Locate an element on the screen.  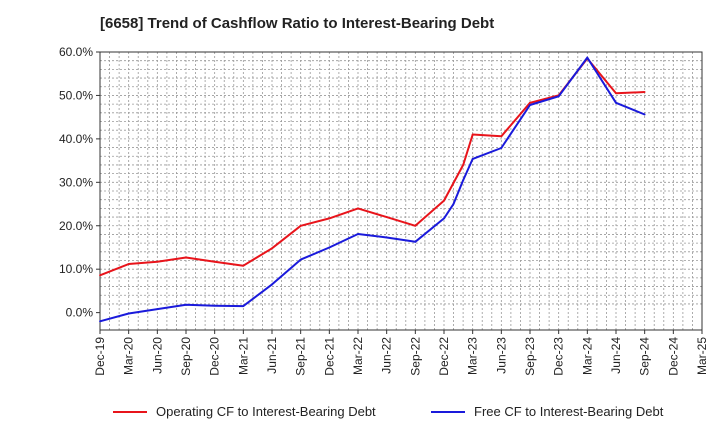
x-tick-label: Mar-25 is located at coordinates (702, 356).